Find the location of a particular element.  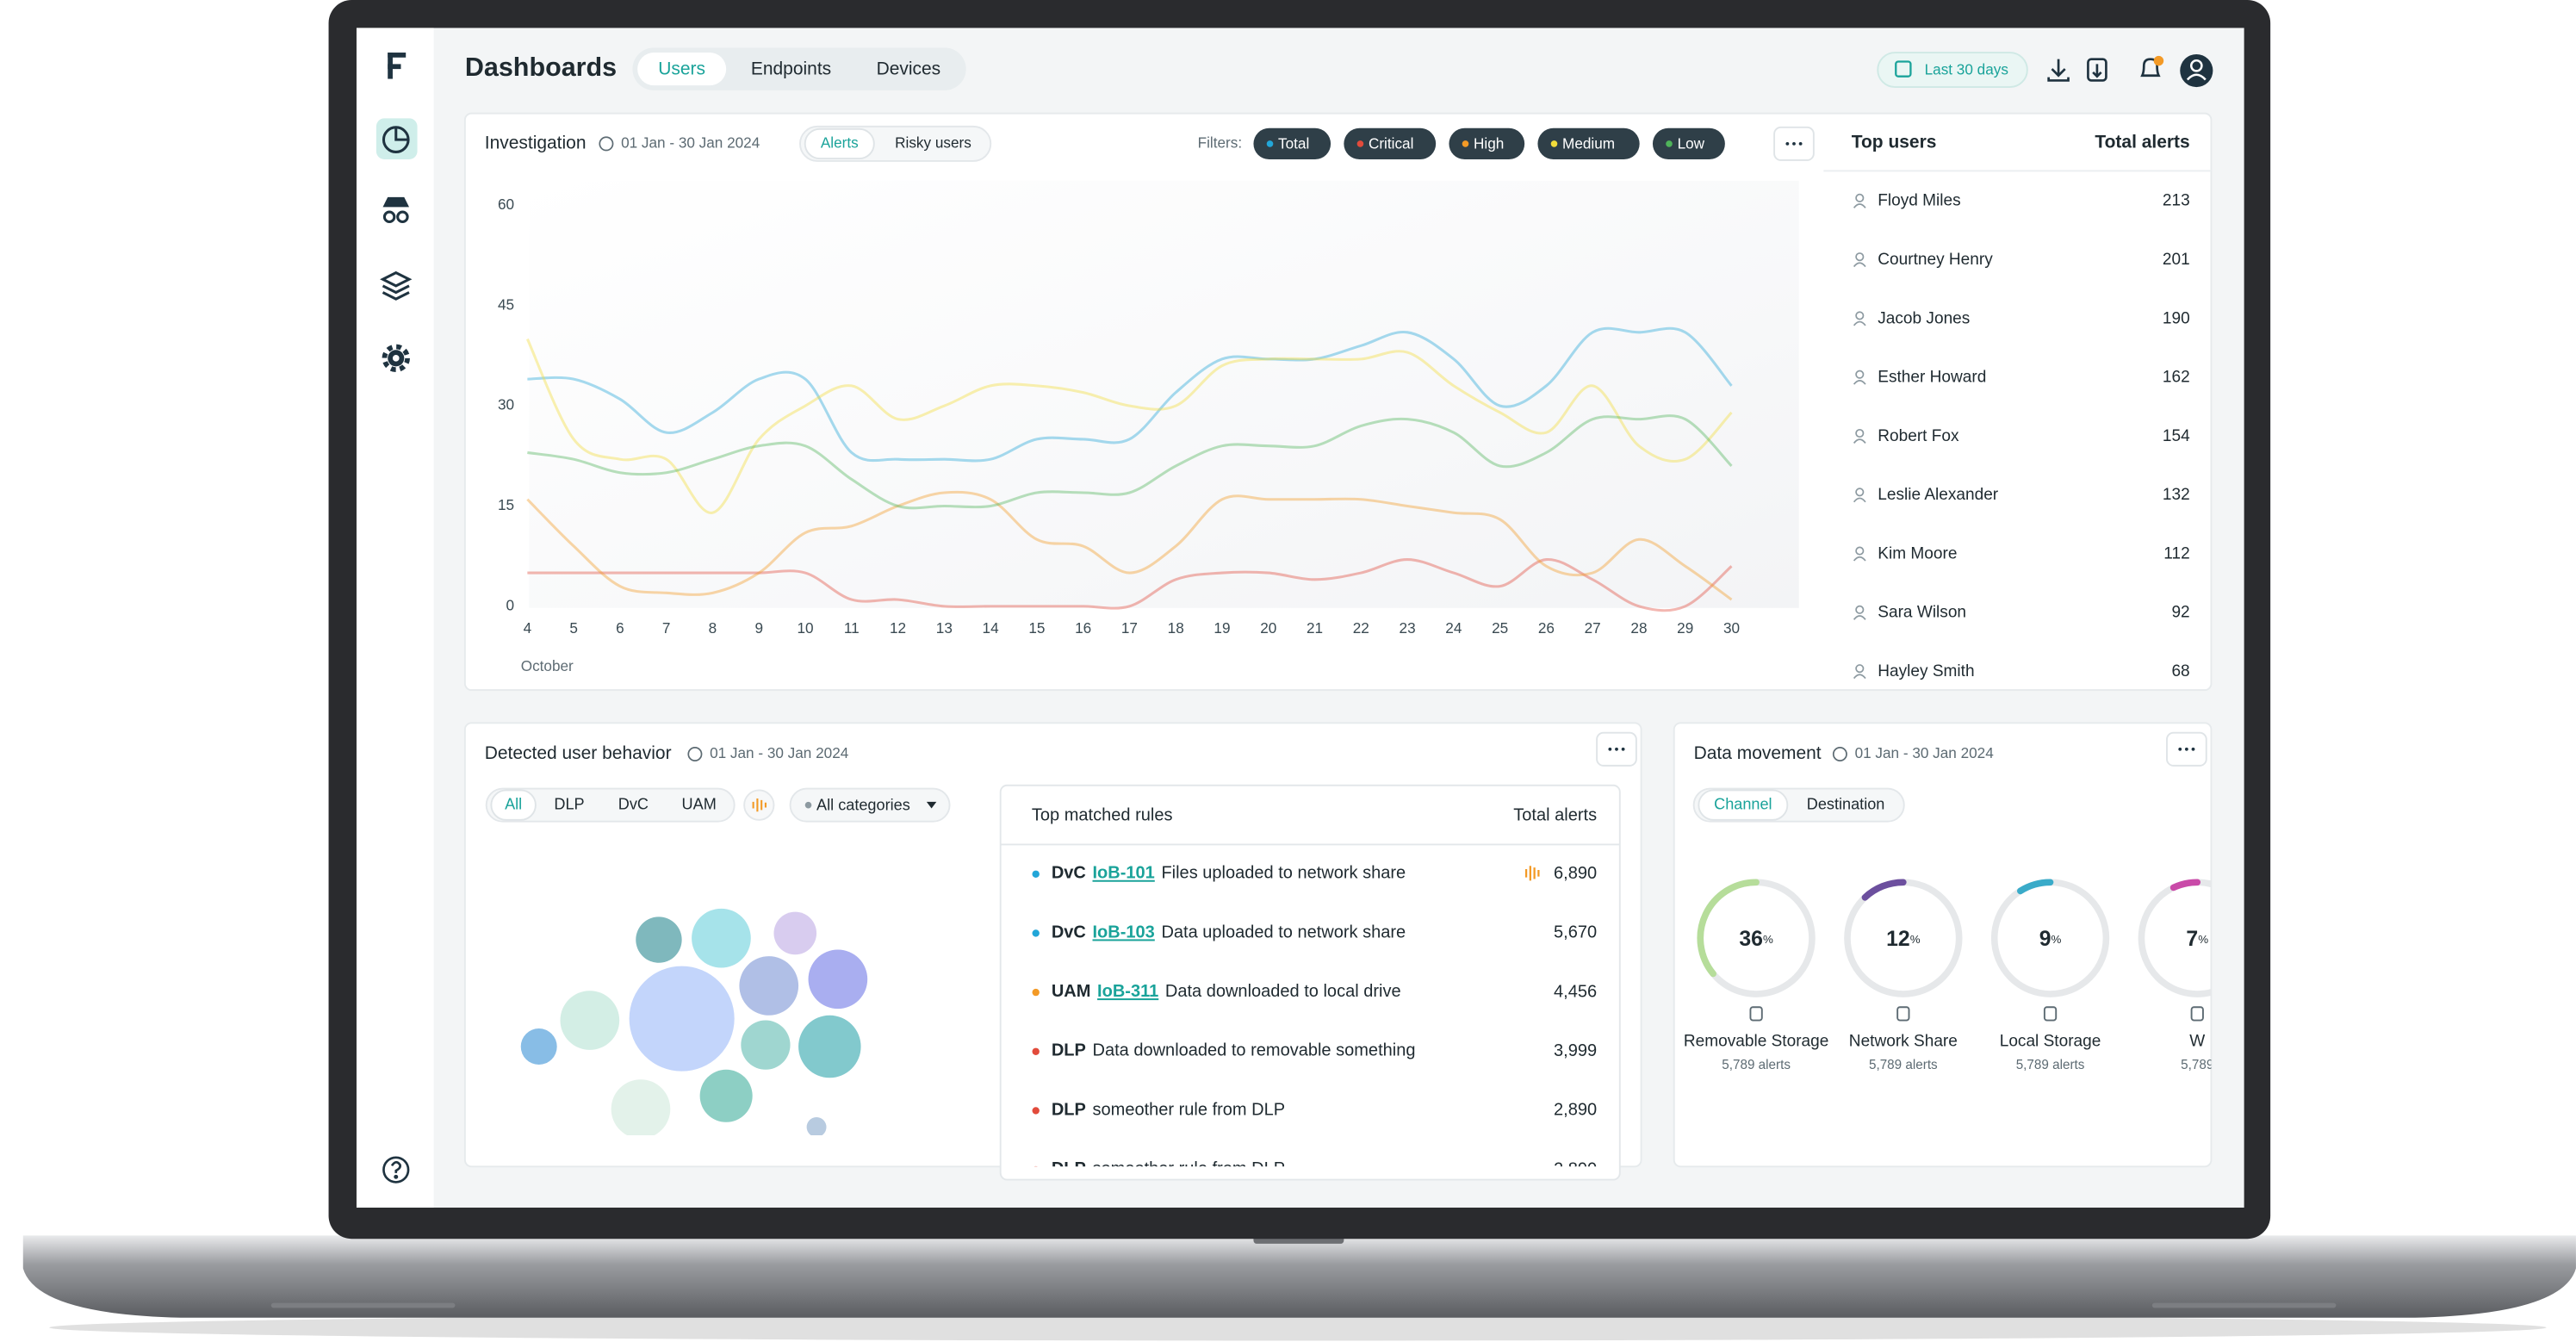

tab: UAM is located at coordinates (700, 804).